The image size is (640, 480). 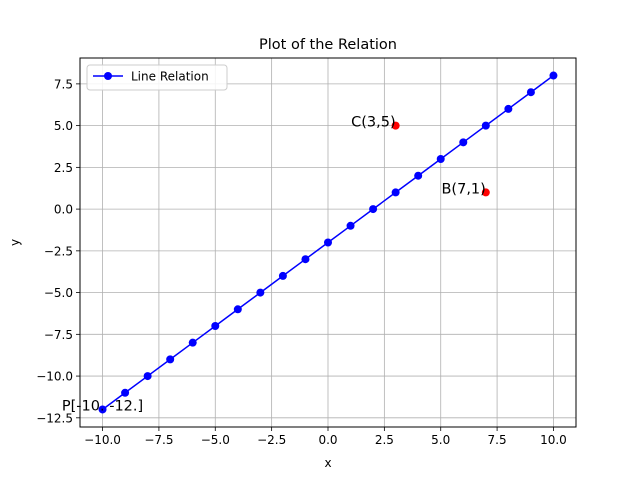 What do you see at coordinates (63, 168) in the screenshot?
I see `y-tick-label: 2.5` at bounding box center [63, 168].